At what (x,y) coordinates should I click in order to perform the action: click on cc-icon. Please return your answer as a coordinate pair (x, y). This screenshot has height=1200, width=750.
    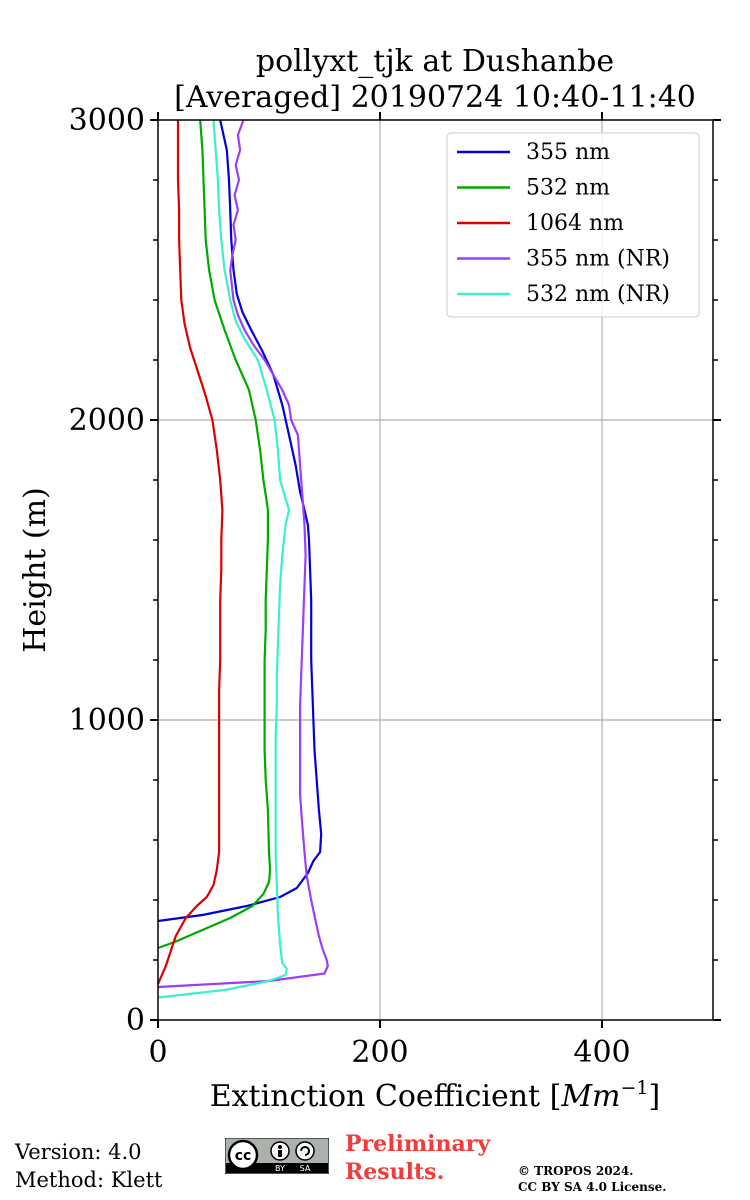
    Looking at the image, I should click on (243, 1155).